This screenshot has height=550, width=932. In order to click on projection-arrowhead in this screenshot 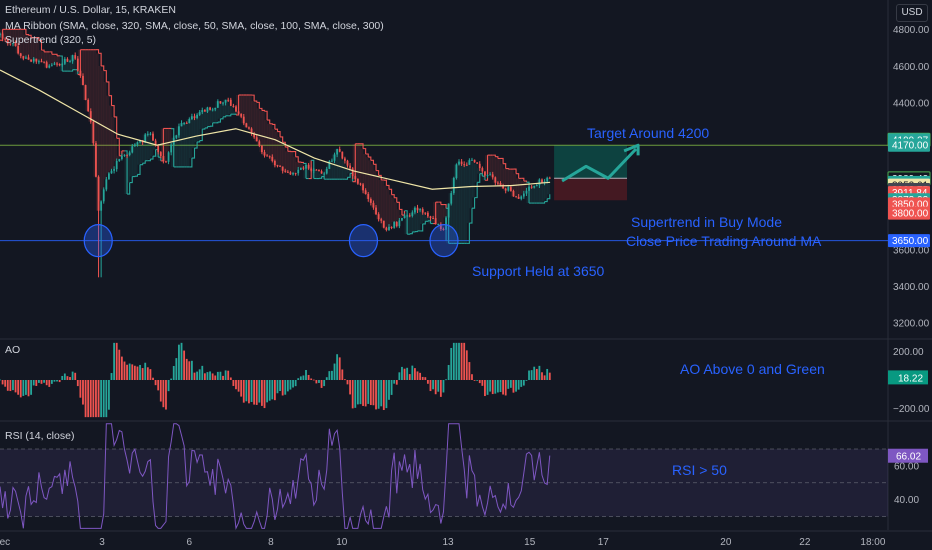, I will do `click(631, 149)`.